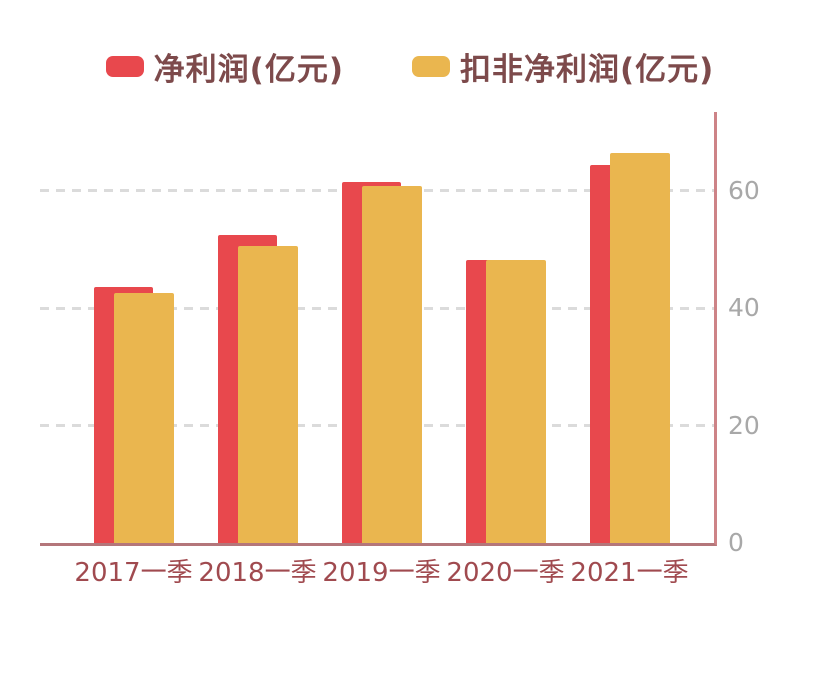 The height and width of the screenshot is (679, 820). I want to click on y-tick-label-40: 40, so click(744, 308).